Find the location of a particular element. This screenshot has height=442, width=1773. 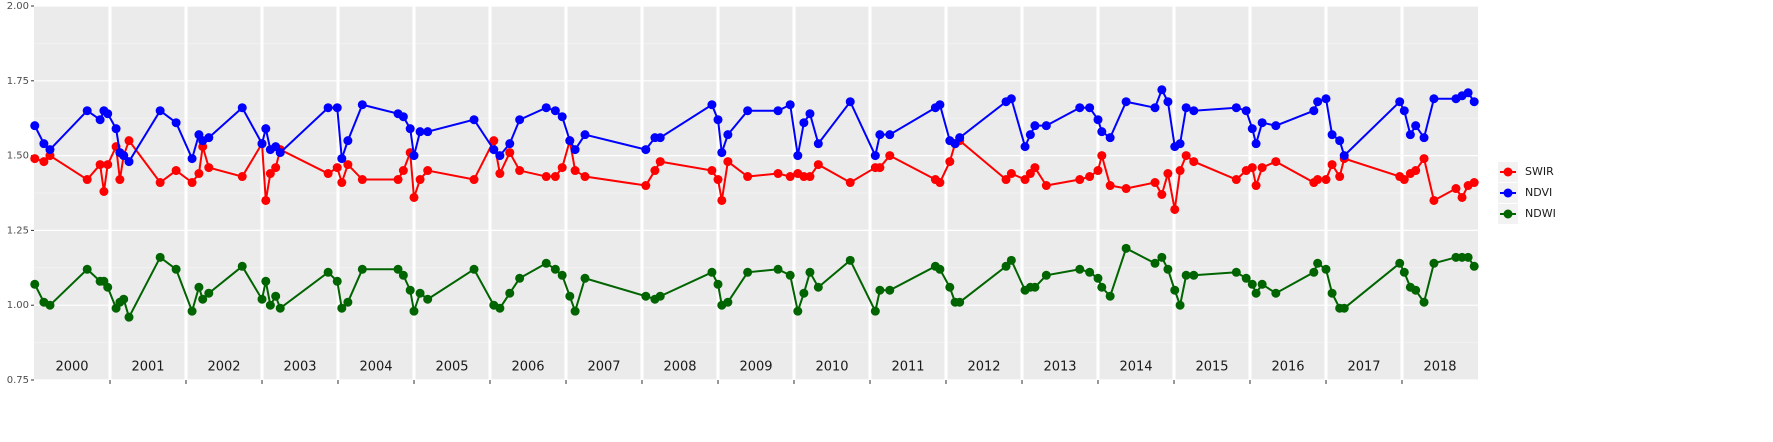

year-label: 2018 is located at coordinates (1439, 367).